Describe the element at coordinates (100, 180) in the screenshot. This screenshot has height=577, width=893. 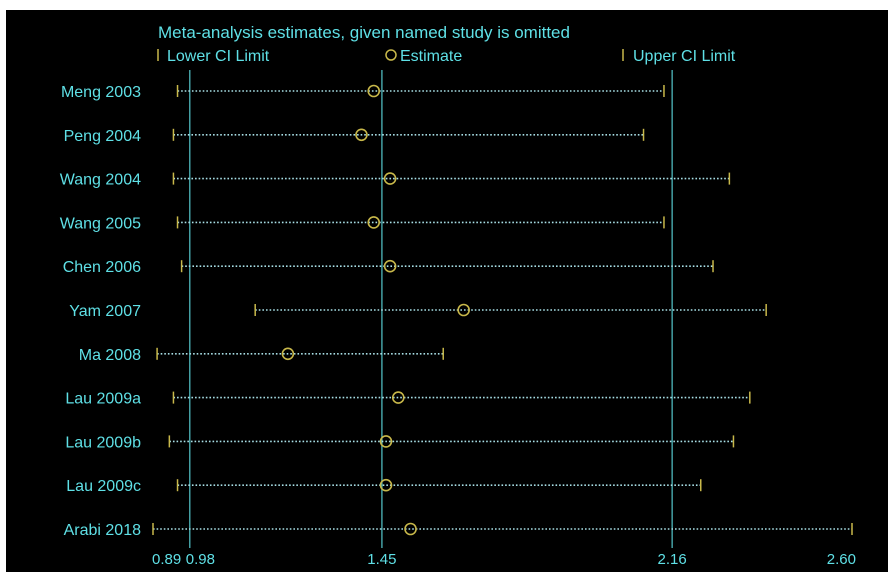
I see `study-label: Wang 2004` at that location.